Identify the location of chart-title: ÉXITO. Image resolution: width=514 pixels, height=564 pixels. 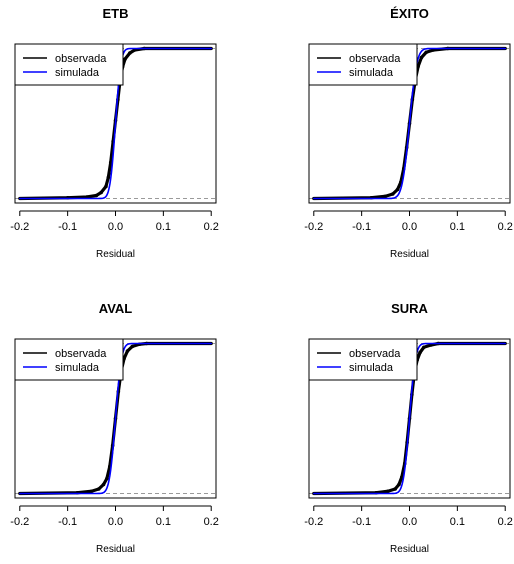
(409, 13).